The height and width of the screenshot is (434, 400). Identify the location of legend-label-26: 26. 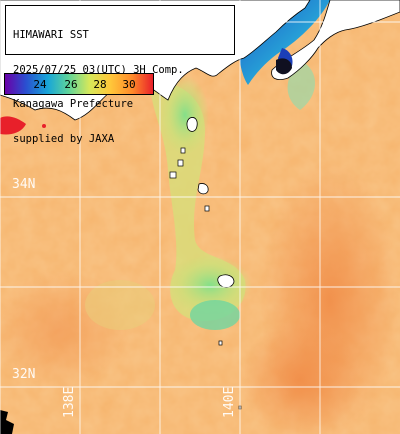
(71, 84).